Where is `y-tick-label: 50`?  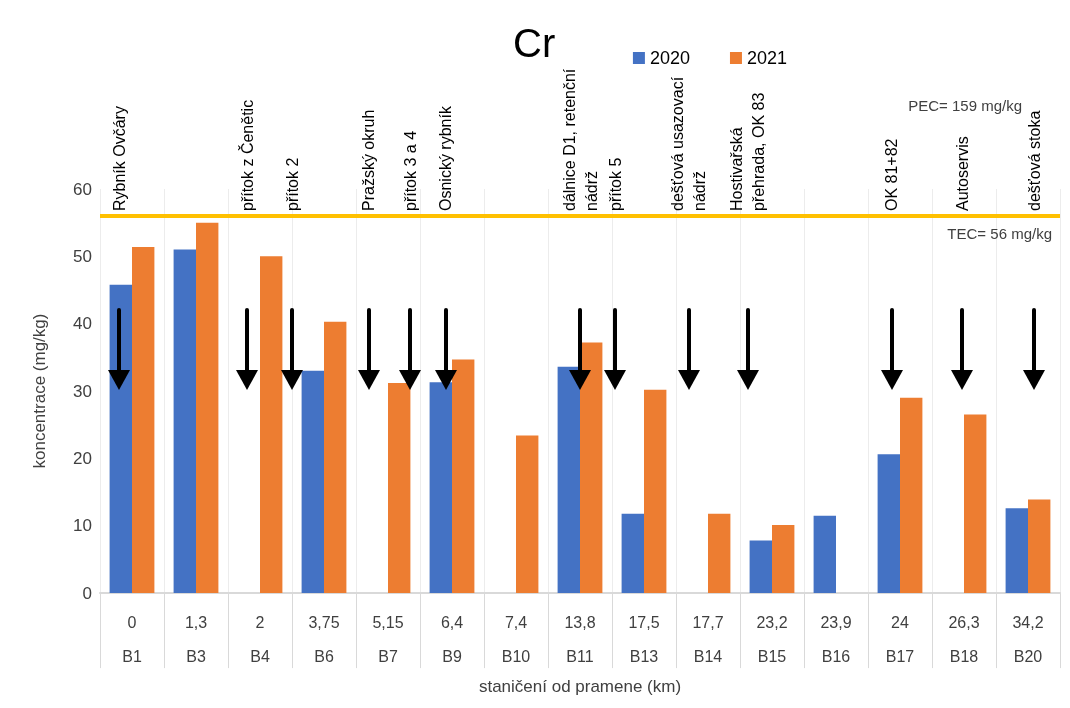 y-tick-label: 50 is located at coordinates (82, 256).